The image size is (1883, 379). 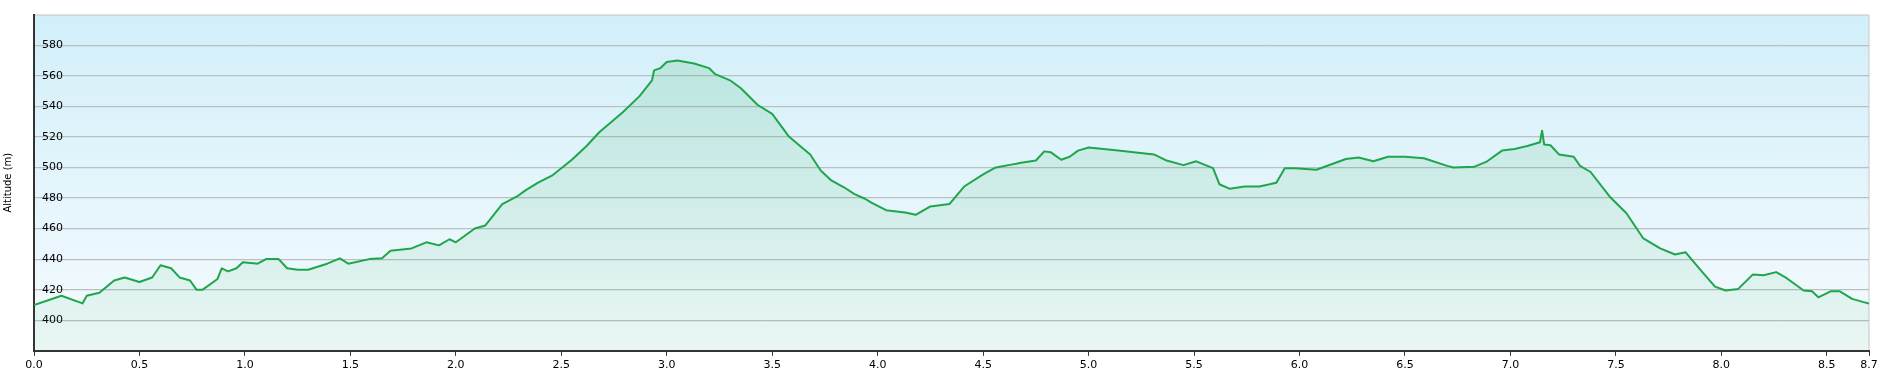 What do you see at coordinates (350, 365) in the screenshot?
I see `x-tick-label: 1.5` at bounding box center [350, 365].